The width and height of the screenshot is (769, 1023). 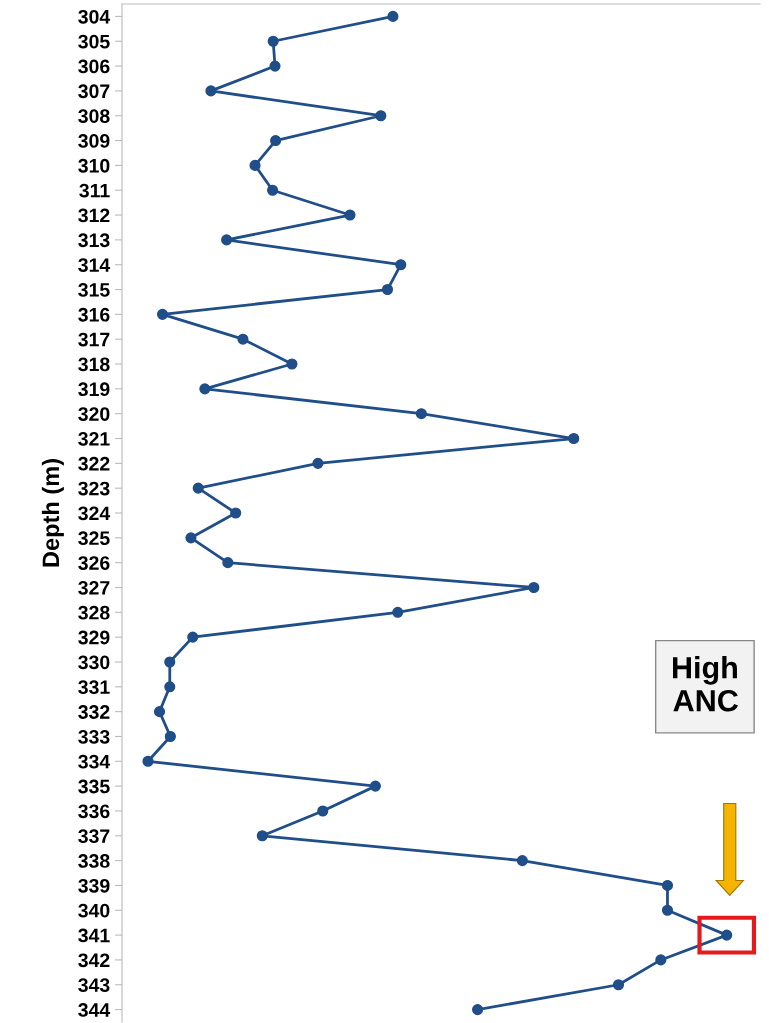 I want to click on y-tick-label: 317, so click(x=94, y=339).